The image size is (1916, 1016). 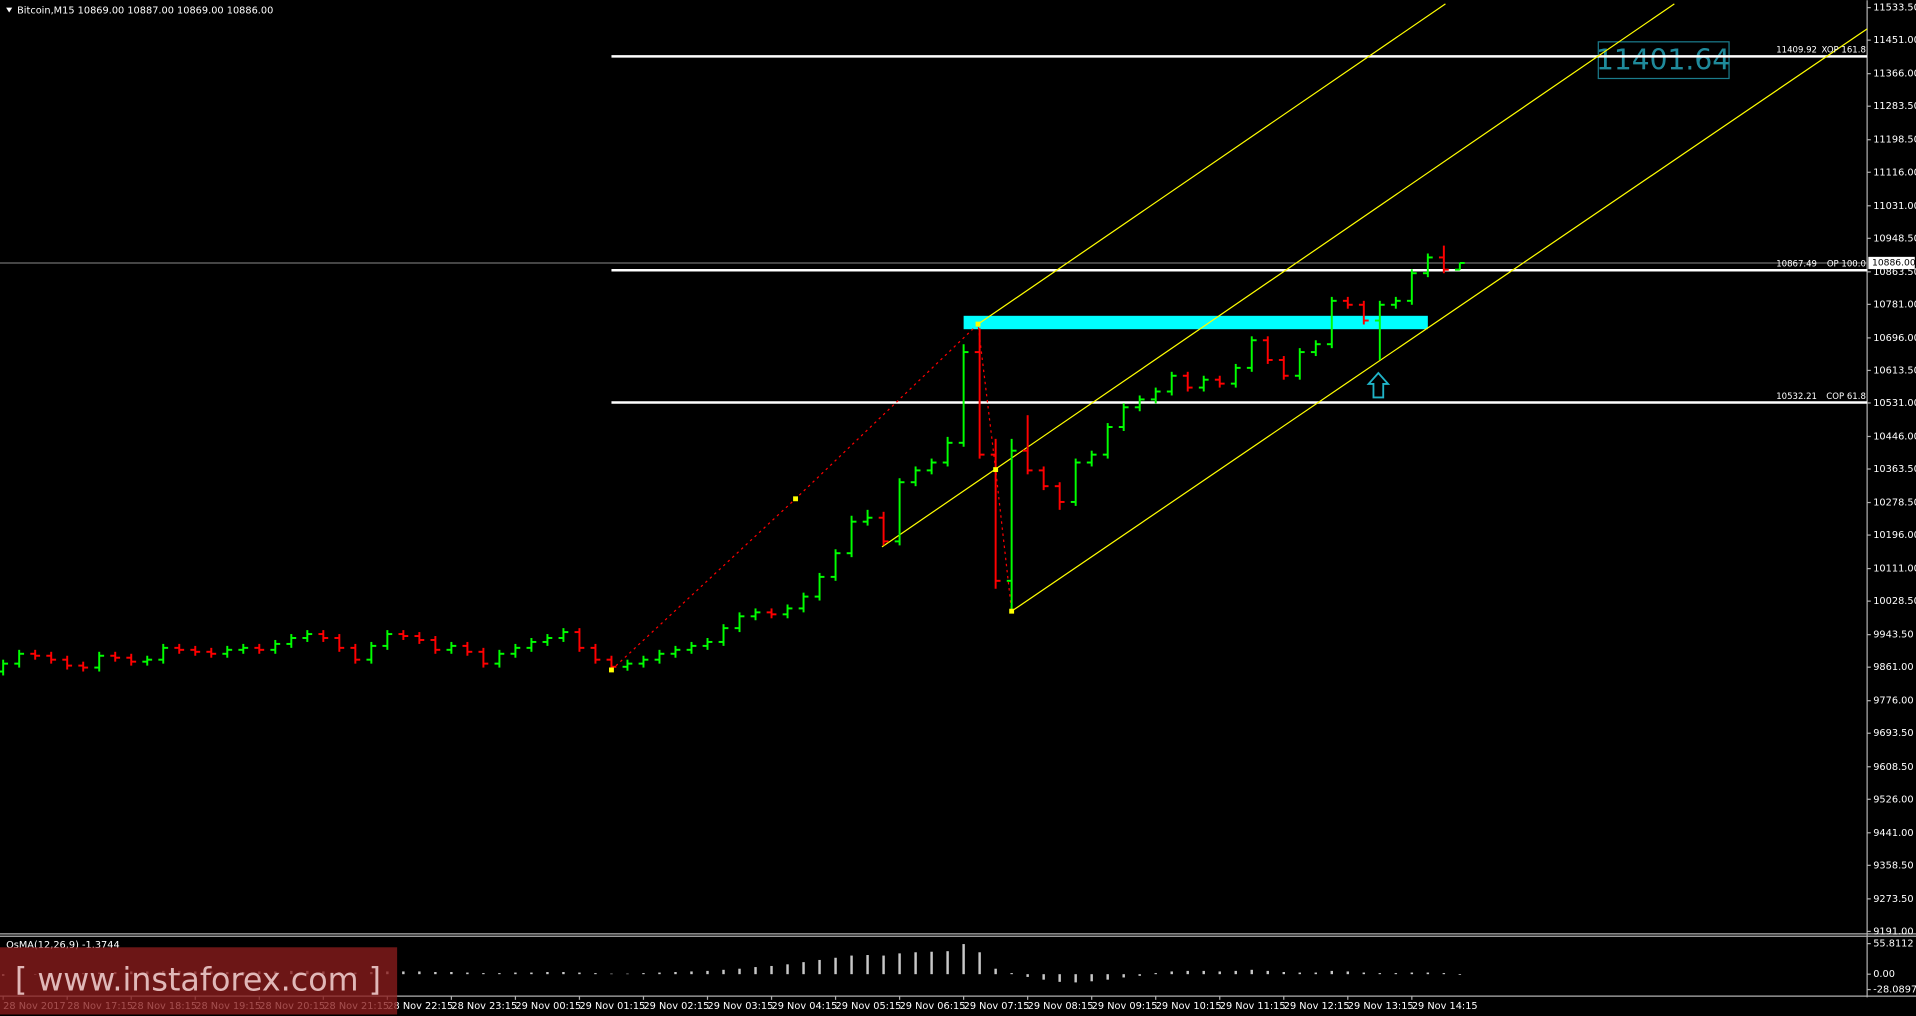 What do you see at coordinates (420, 1006) in the screenshot?
I see `x-tick-label: 28 Nov 22:15` at bounding box center [420, 1006].